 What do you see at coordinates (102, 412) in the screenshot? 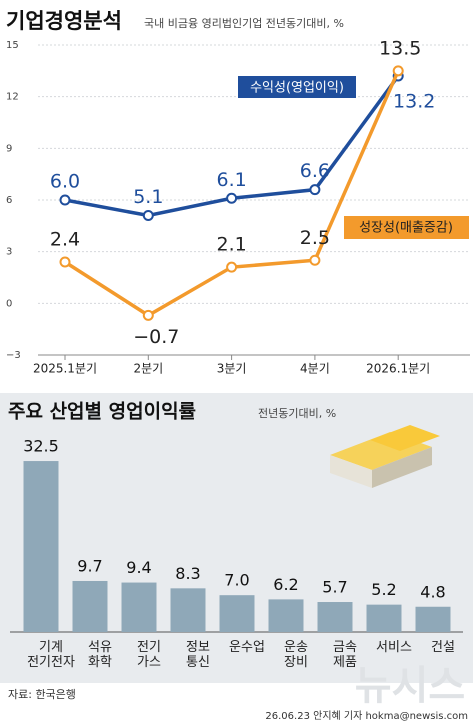
I see `chart-title: 주요 산업별 영업이익률` at bounding box center [102, 412].